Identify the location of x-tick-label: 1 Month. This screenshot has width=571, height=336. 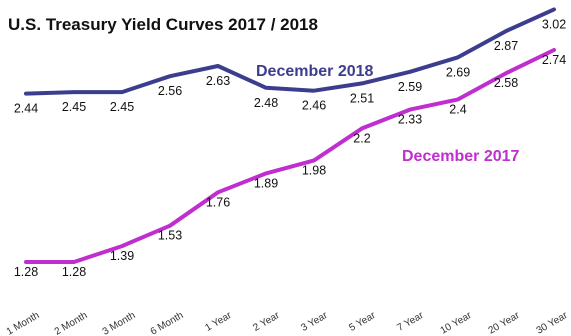
(23, 323).